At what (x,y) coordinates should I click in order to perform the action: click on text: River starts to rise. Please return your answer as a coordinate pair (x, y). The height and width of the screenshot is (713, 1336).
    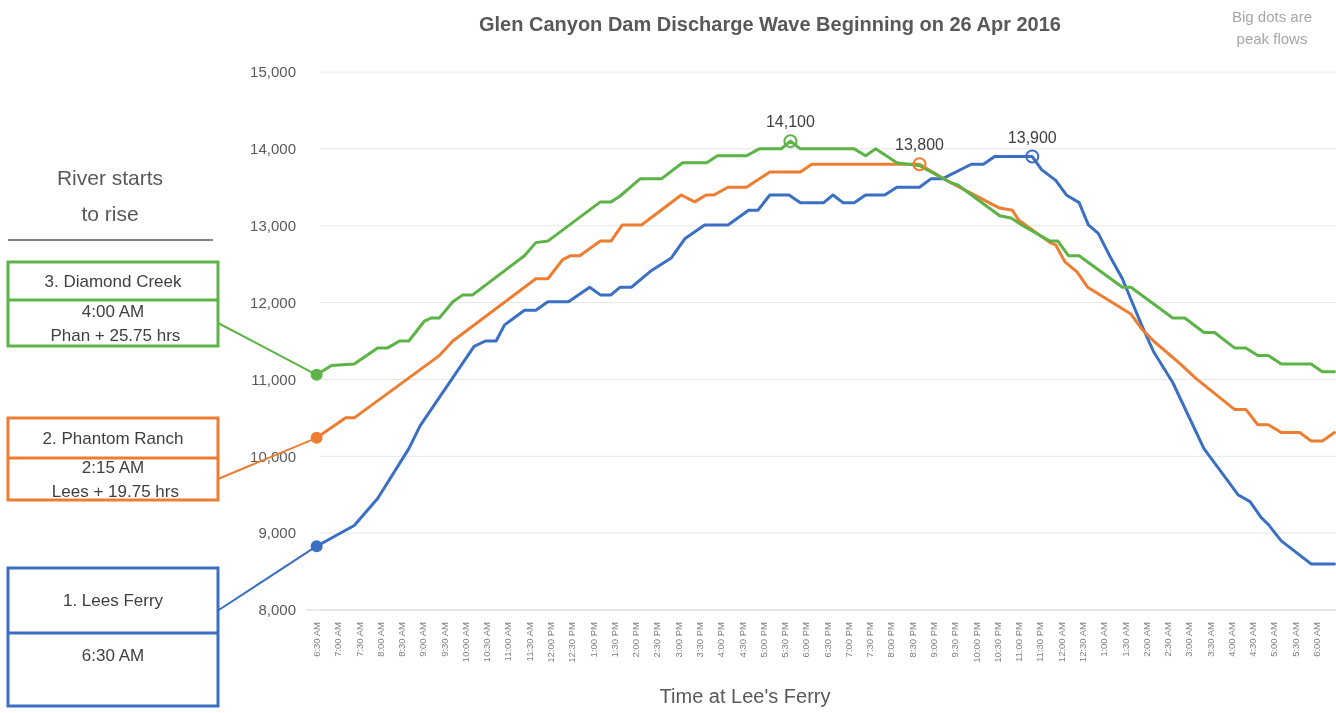
    Looking at the image, I should click on (110, 195).